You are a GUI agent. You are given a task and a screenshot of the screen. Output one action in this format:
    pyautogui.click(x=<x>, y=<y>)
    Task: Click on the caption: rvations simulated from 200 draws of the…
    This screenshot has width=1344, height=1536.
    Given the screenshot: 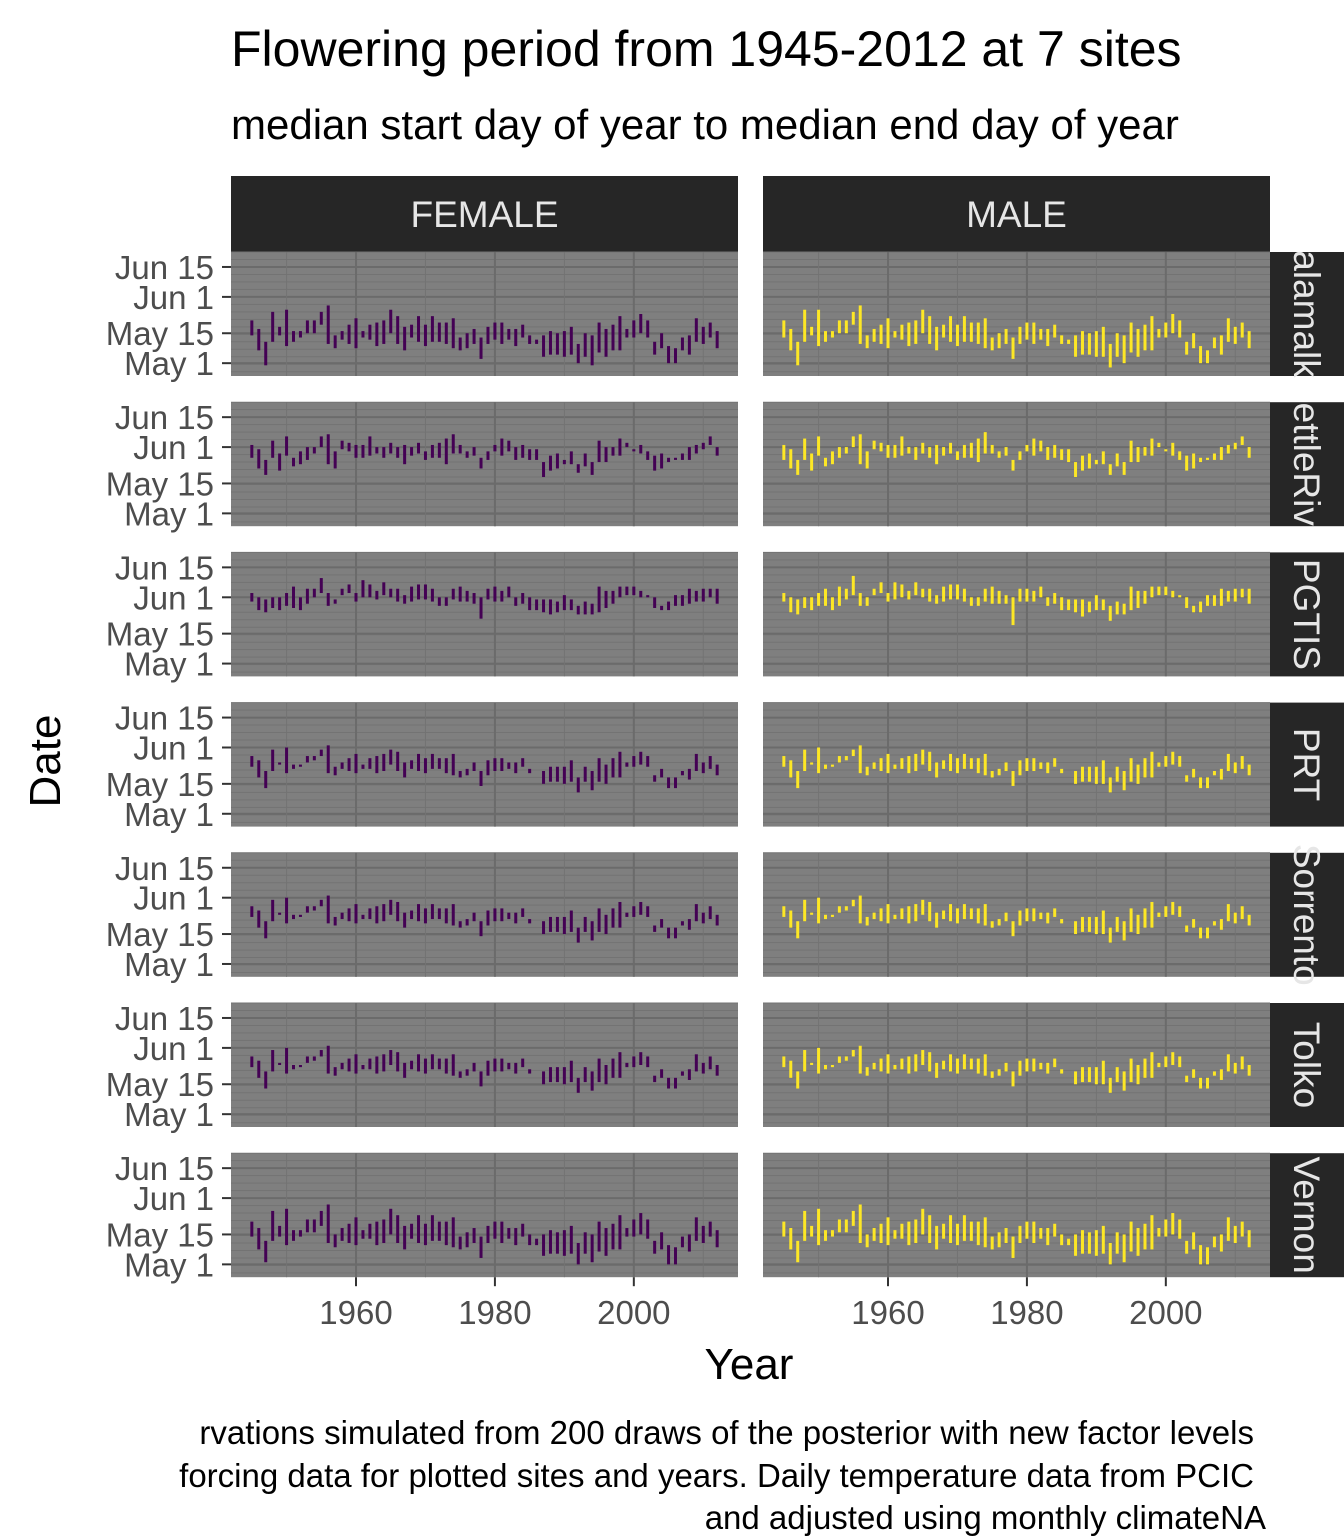 What is the action you would take?
    pyautogui.click(x=722, y=1475)
    